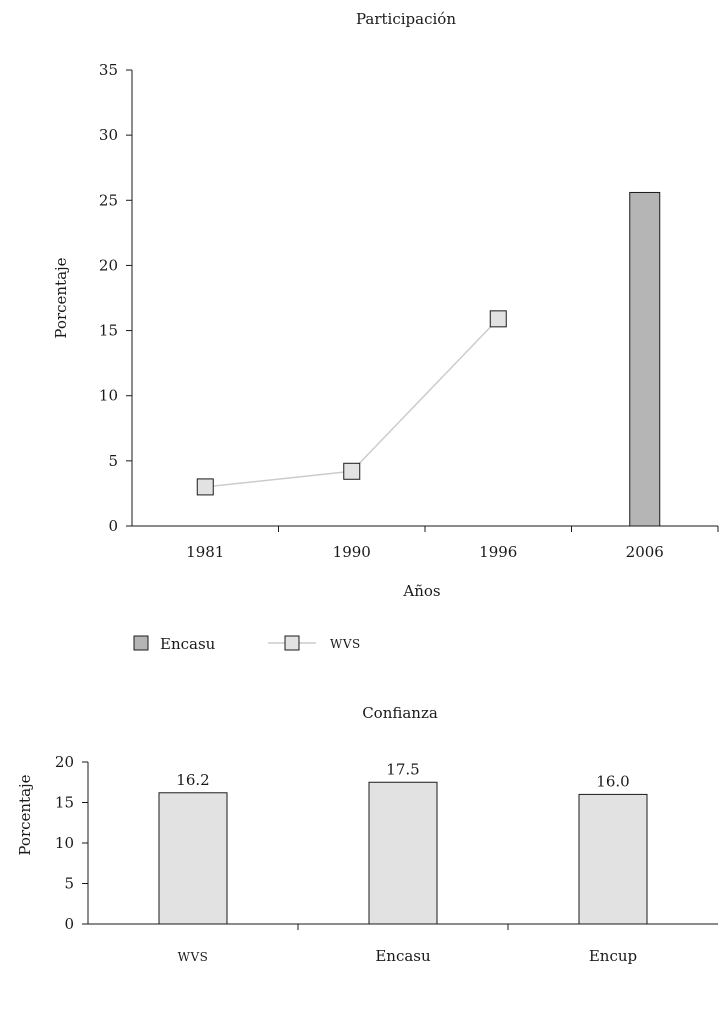  I want to click on participation-y-tick-label: 25, so click(108, 200).